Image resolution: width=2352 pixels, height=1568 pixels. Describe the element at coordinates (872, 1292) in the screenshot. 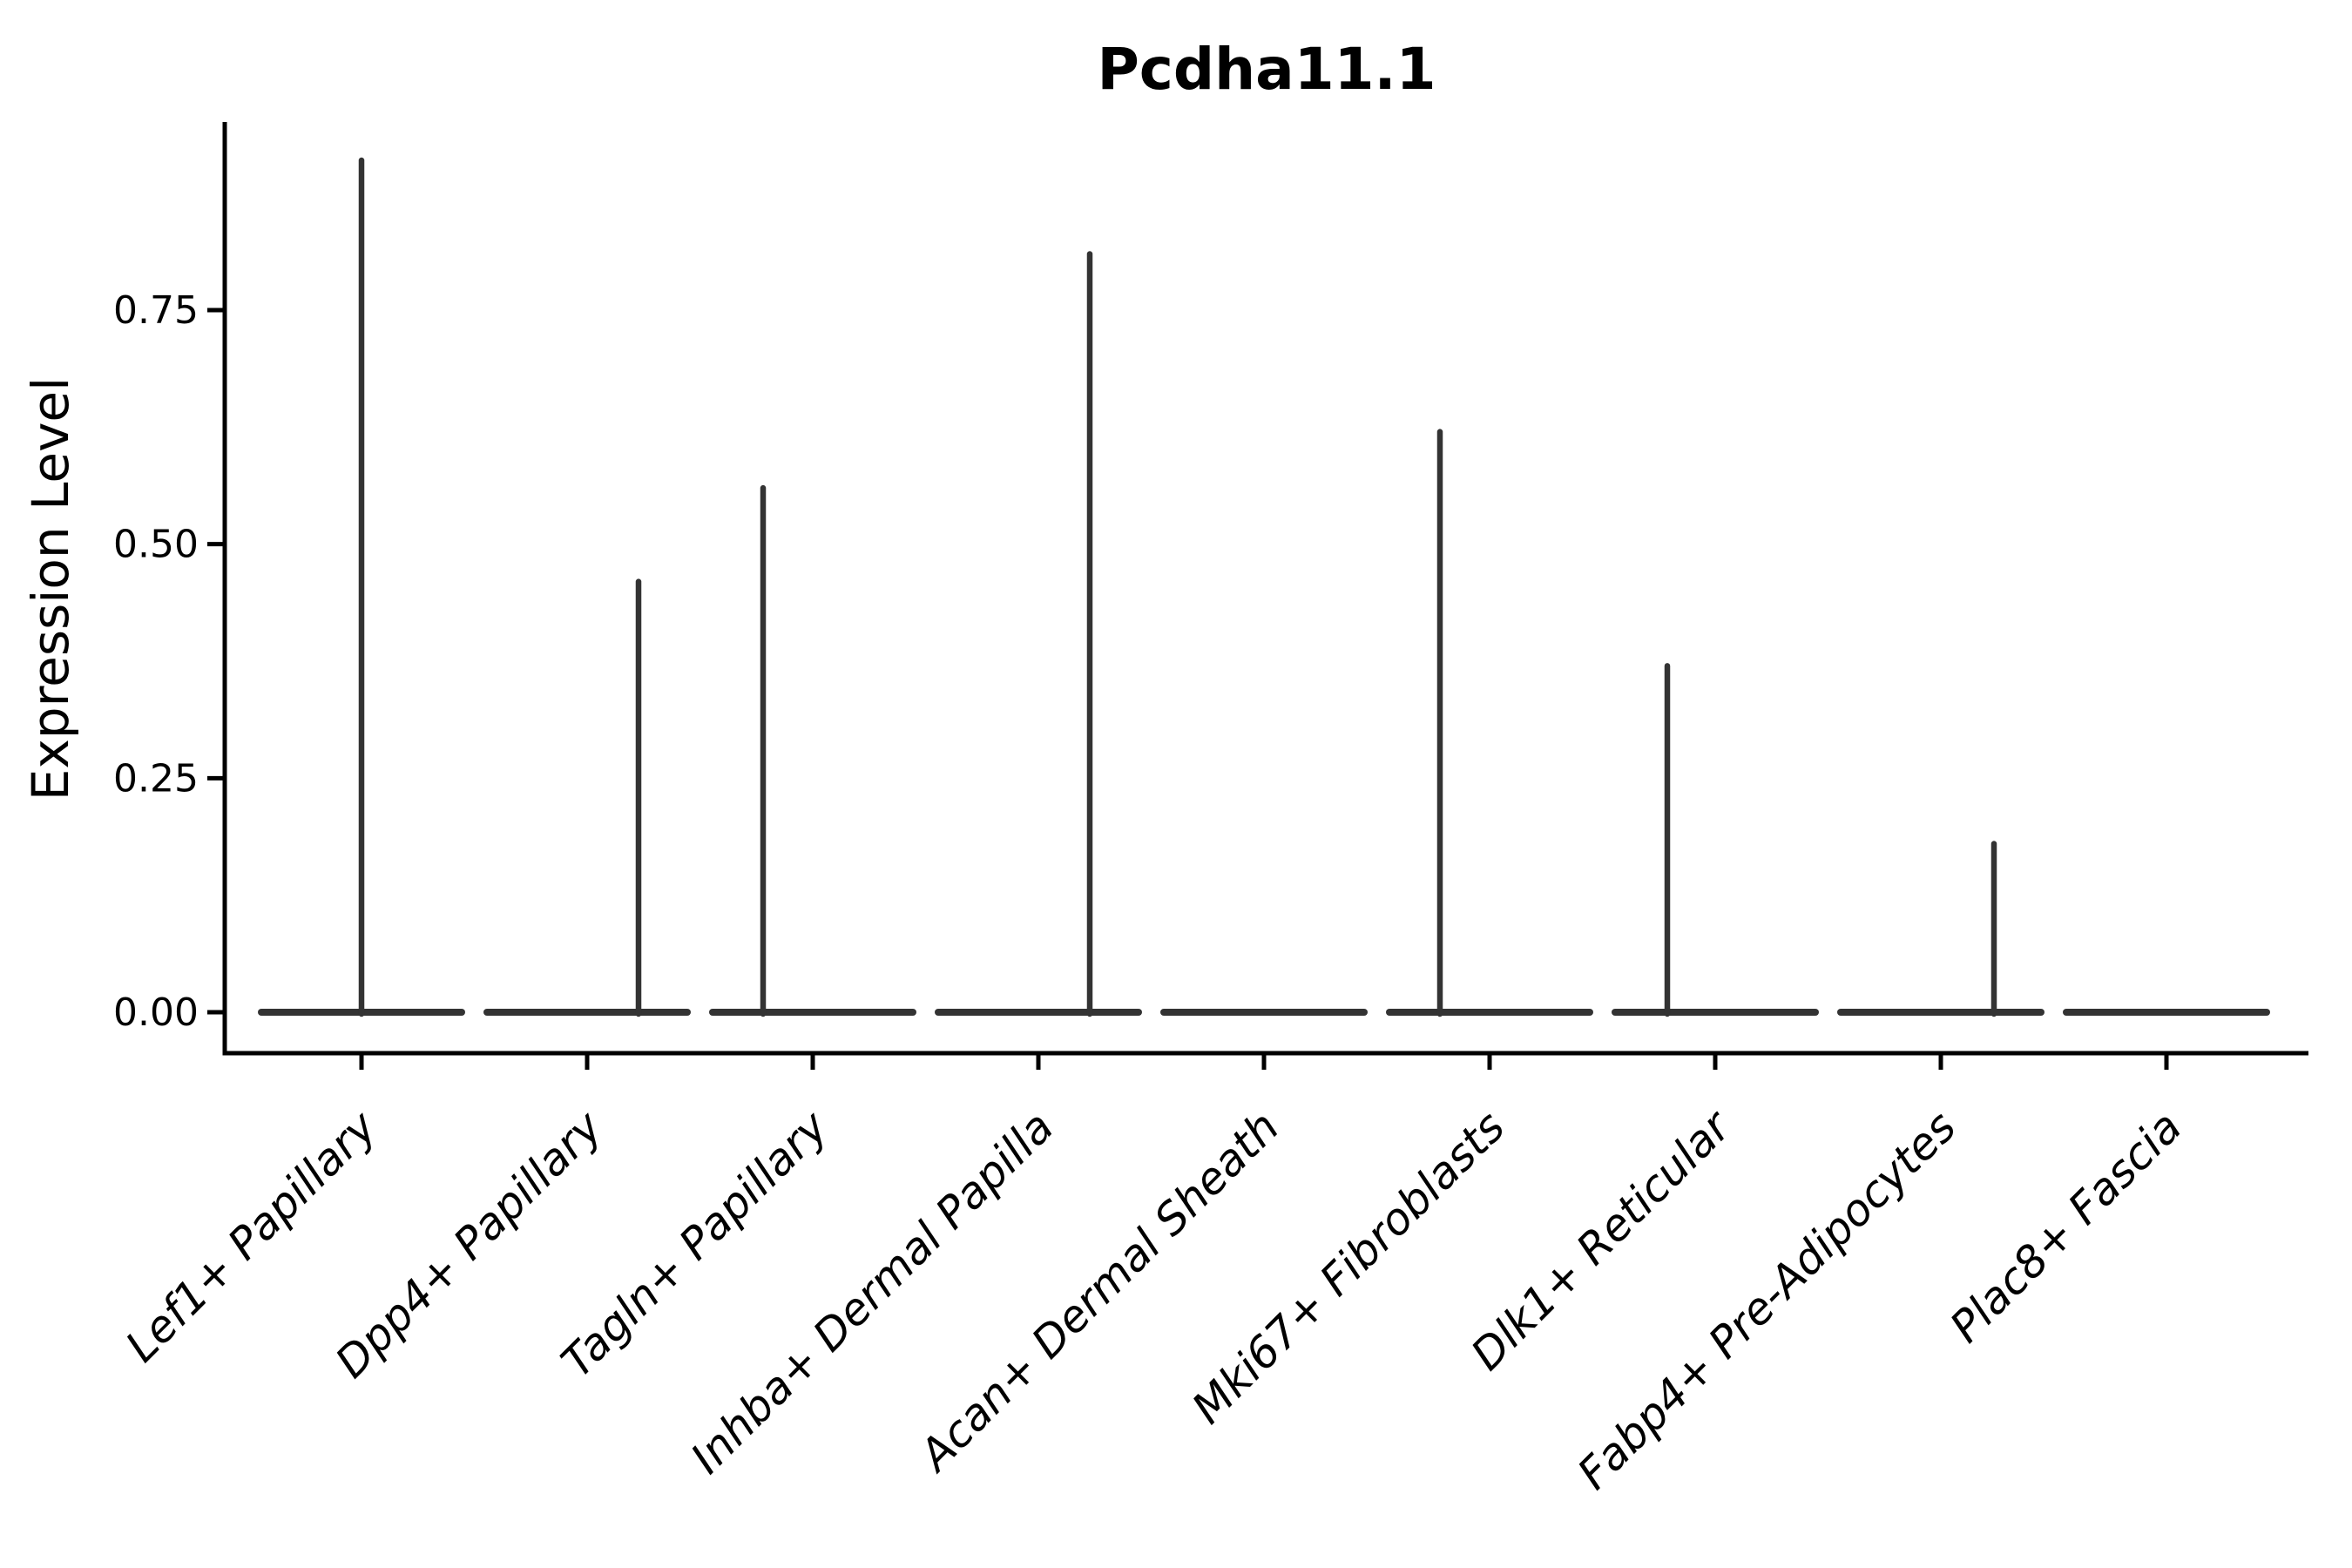

I see `x-tick-label: Inhba+ Dermal Papilla` at that location.